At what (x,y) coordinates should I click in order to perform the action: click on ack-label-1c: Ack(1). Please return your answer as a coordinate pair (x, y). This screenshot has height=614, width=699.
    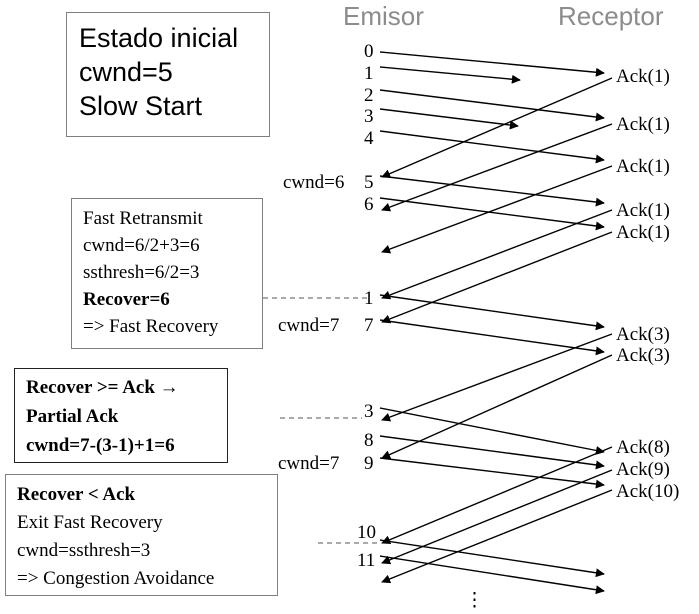
    Looking at the image, I should click on (643, 166).